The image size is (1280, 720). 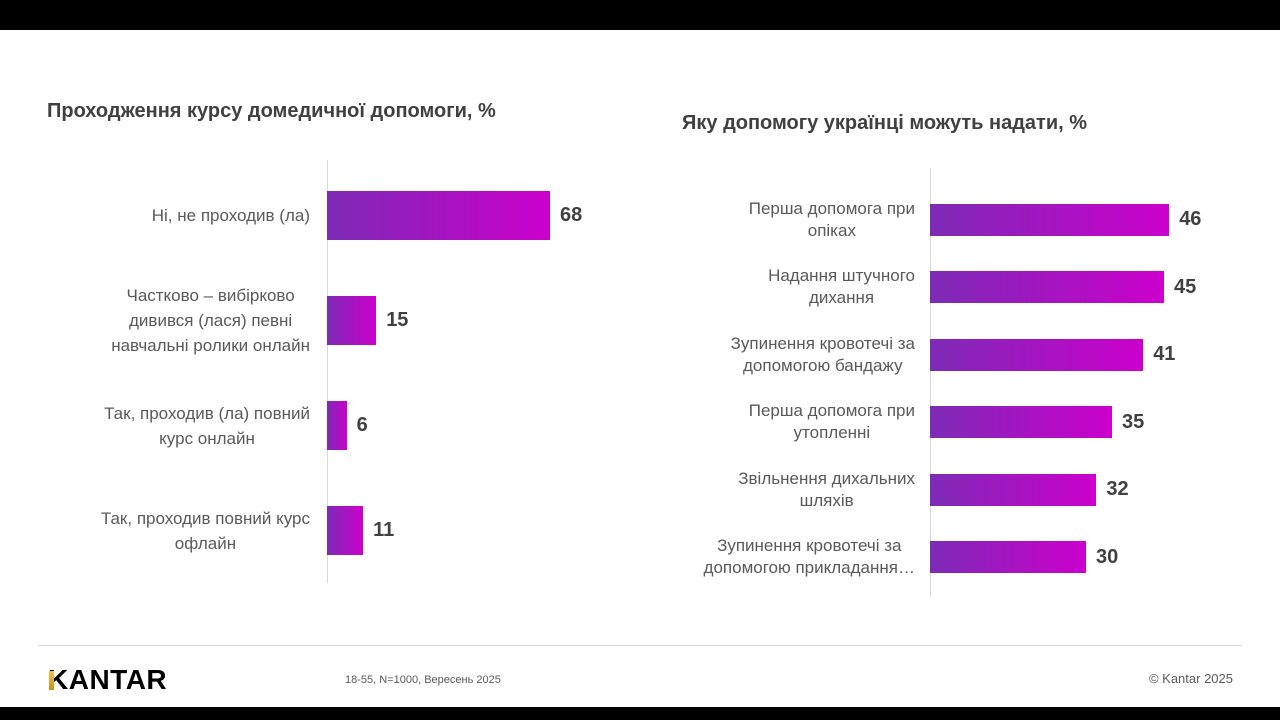 I want to click on value-label: 35, so click(x=1133, y=421).